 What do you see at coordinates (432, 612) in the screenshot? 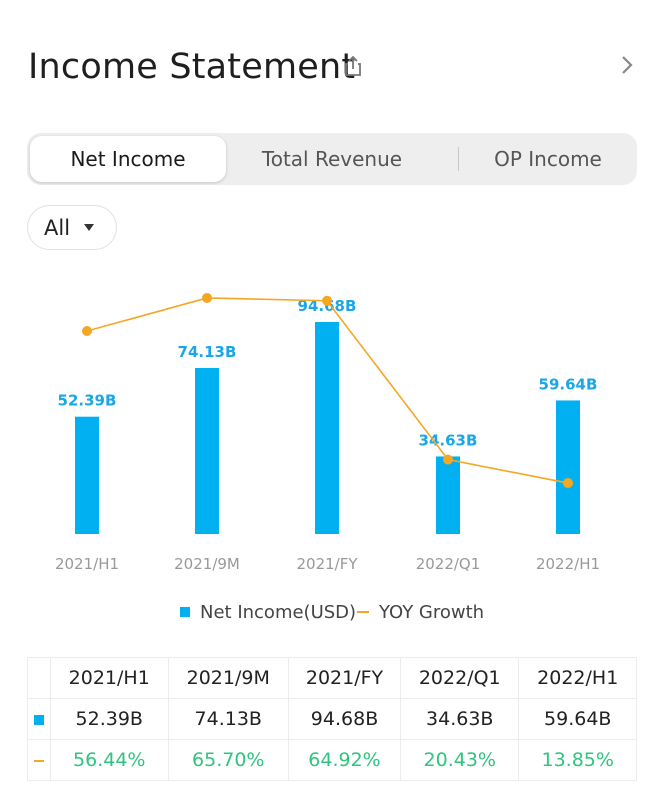
I see `legend-yoy-growth-label: YOY Growth` at bounding box center [432, 612].